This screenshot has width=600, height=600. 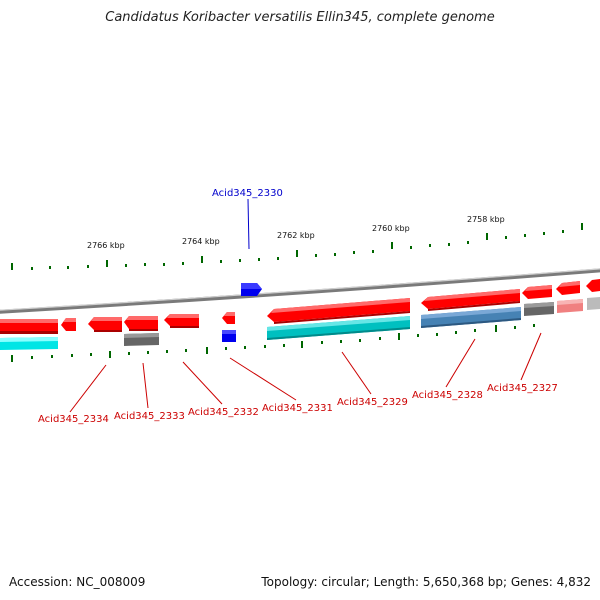 I want to click on gene-acid345-2329-red, so click(x=470, y=300).